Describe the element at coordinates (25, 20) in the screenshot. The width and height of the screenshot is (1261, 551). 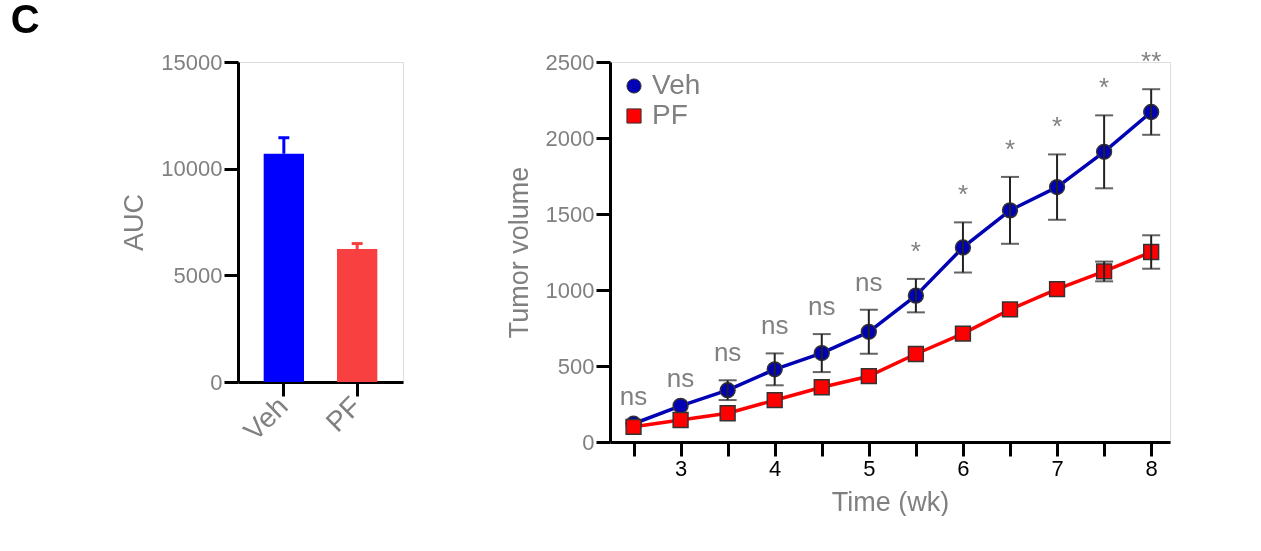
I see `chart-title: C` at that location.